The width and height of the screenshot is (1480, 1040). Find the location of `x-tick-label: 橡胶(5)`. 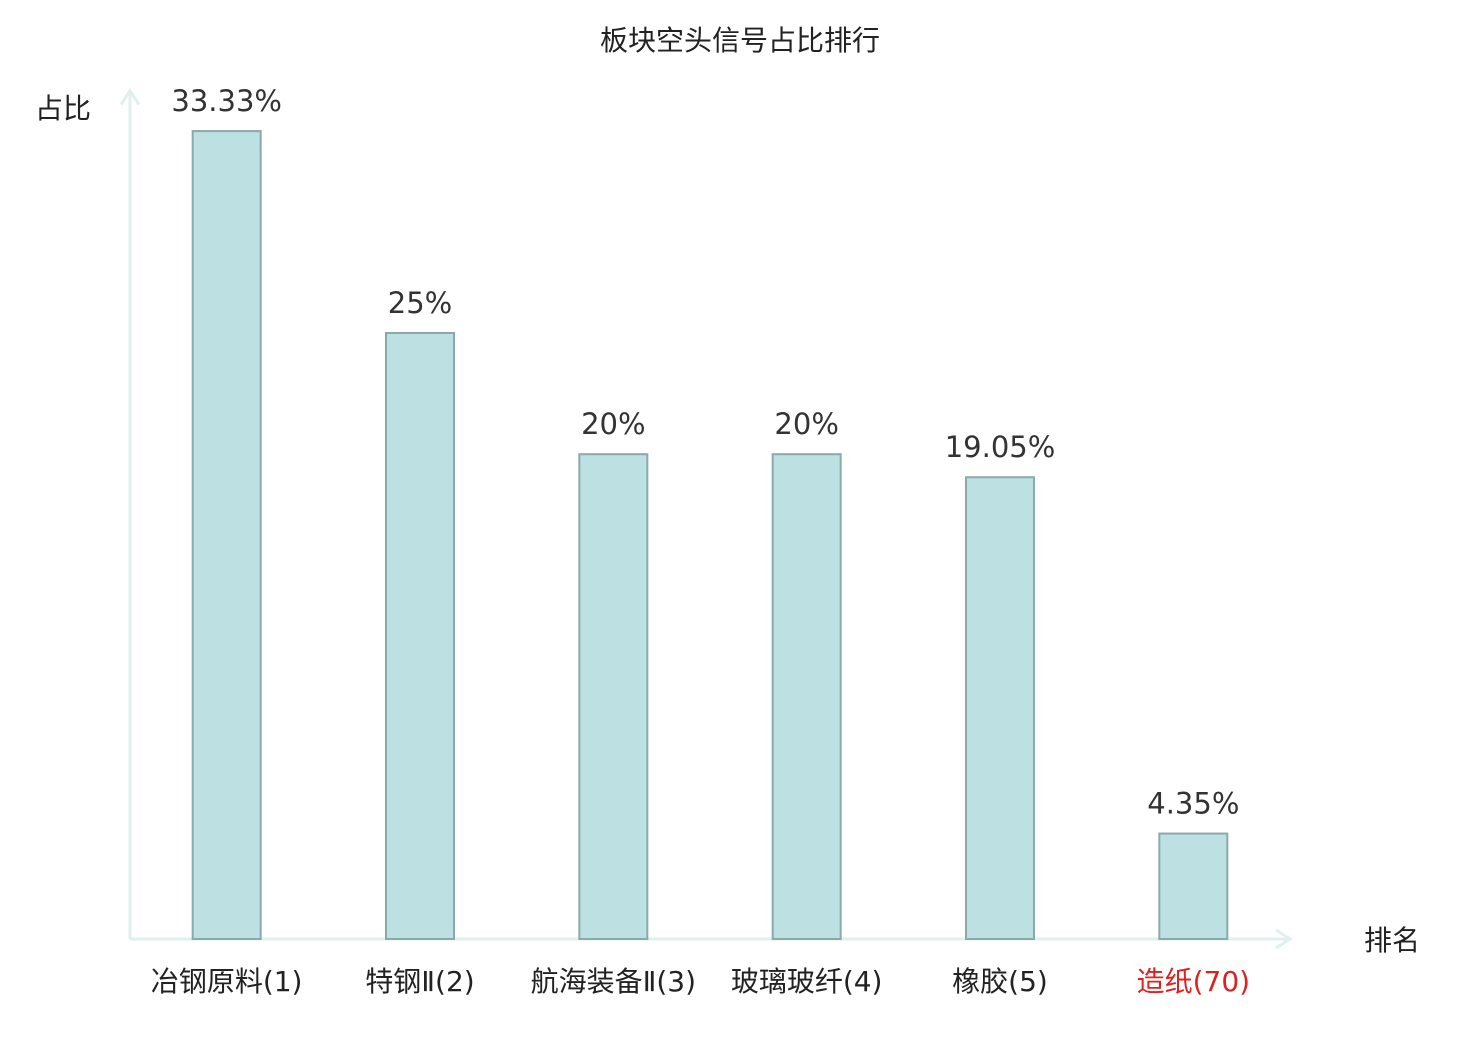

x-tick-label: 橡胶(5) is located at coordinates (1000, 981).